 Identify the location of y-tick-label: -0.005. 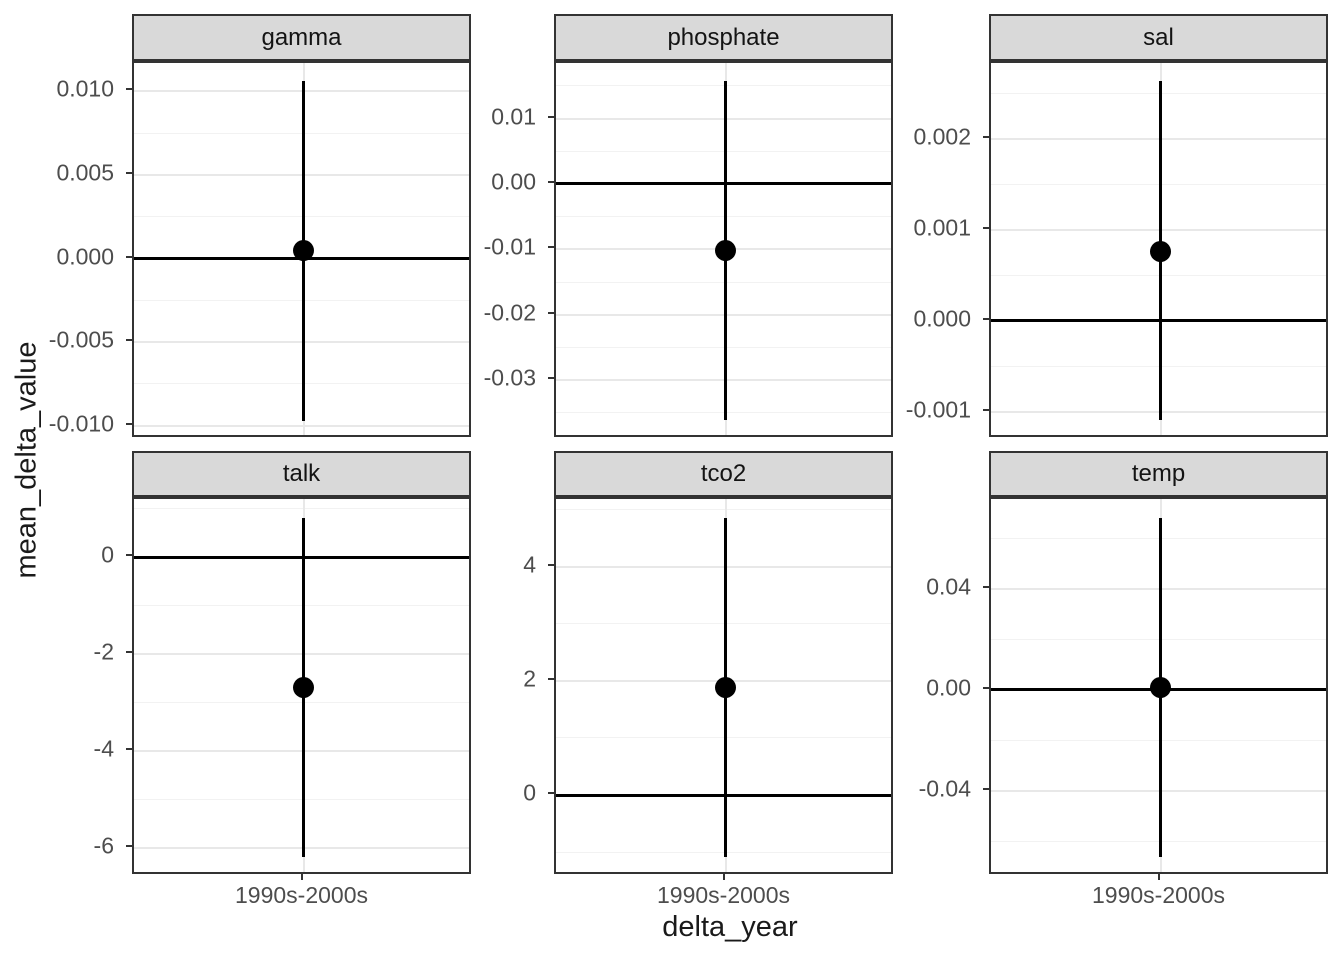
(81, 339).